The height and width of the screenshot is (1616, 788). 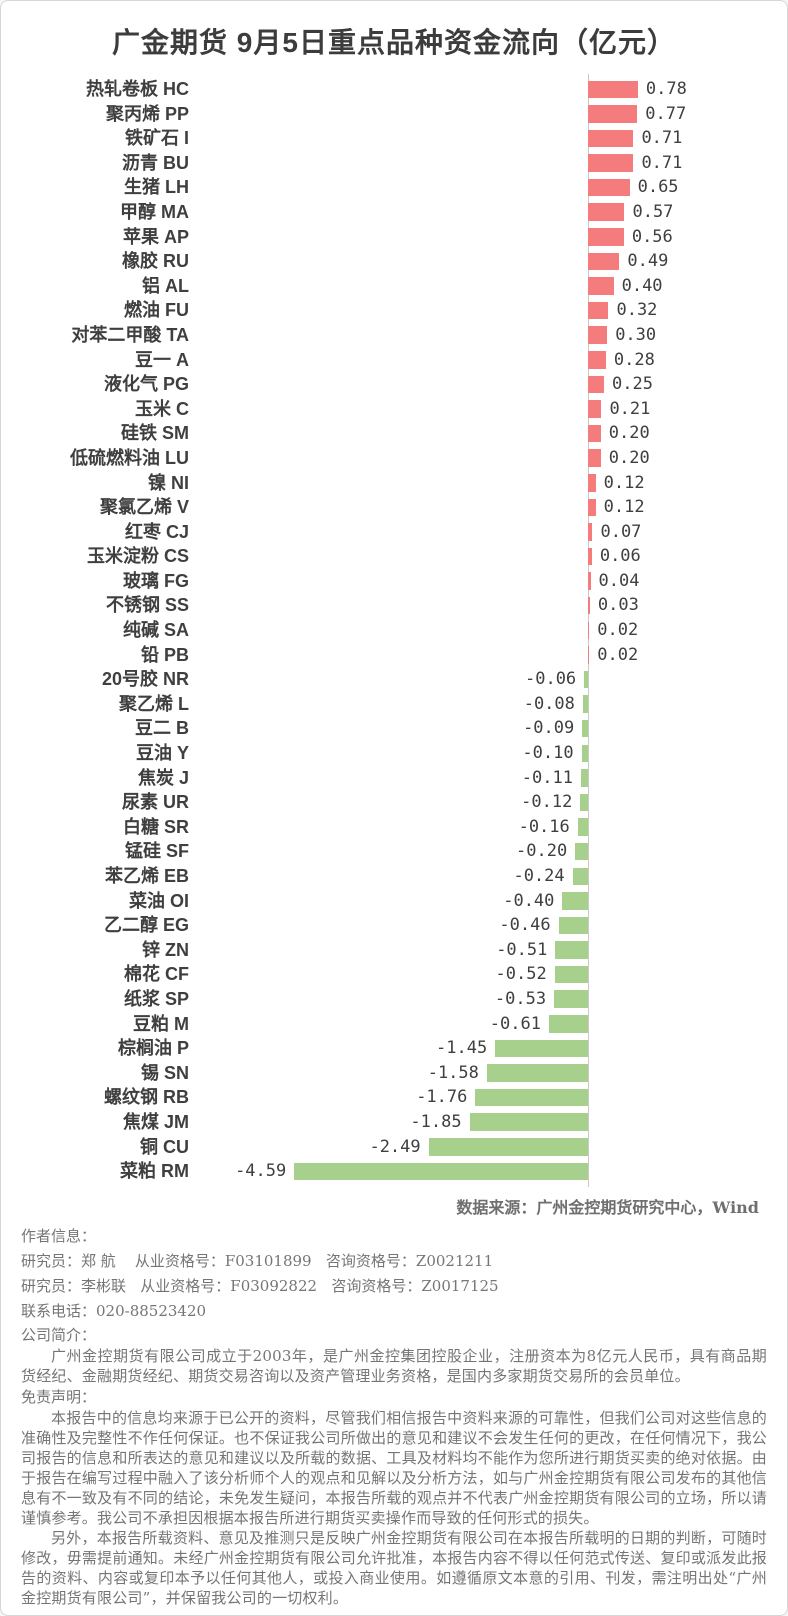 I want to click on category-label: 玻璃 FG, so click(x=156, y=580).